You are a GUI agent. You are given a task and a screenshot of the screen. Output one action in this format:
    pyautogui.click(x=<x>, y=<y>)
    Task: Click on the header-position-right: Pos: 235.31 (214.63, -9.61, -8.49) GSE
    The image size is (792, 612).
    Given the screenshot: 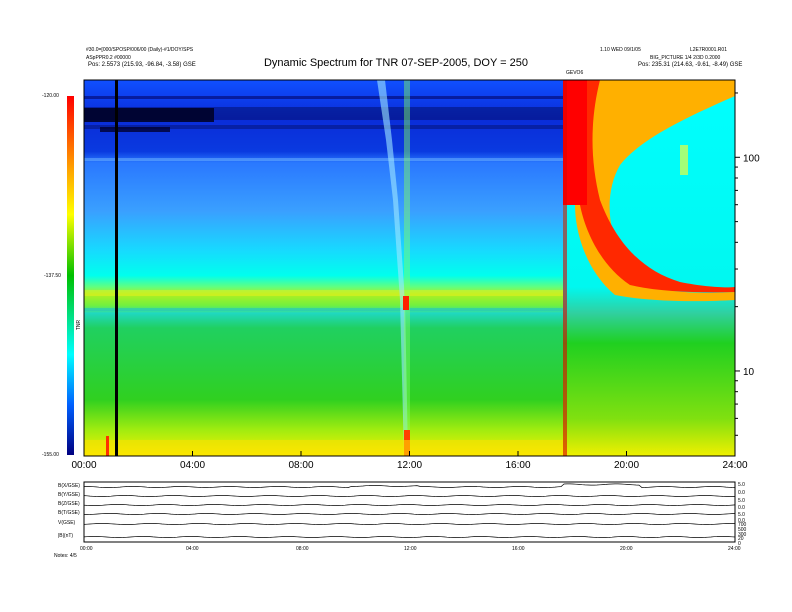 What is the action you would take?
    pyautogui.click(x=690, y=65)
    